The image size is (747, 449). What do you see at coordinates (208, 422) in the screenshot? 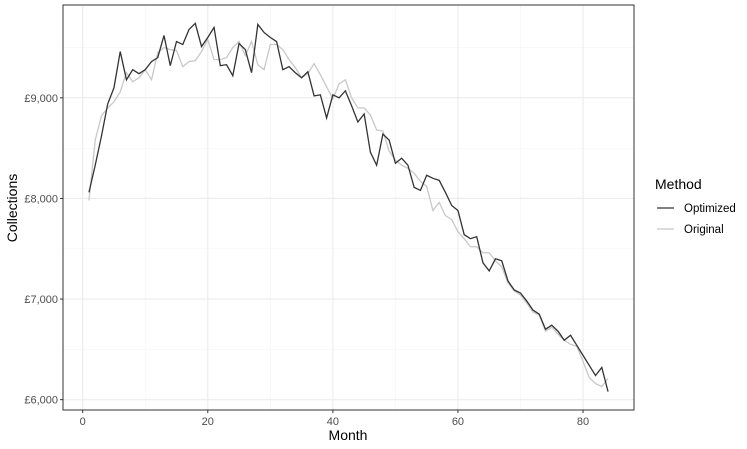
I see `x-tick-label: 20` at bounding box center [208, 422].